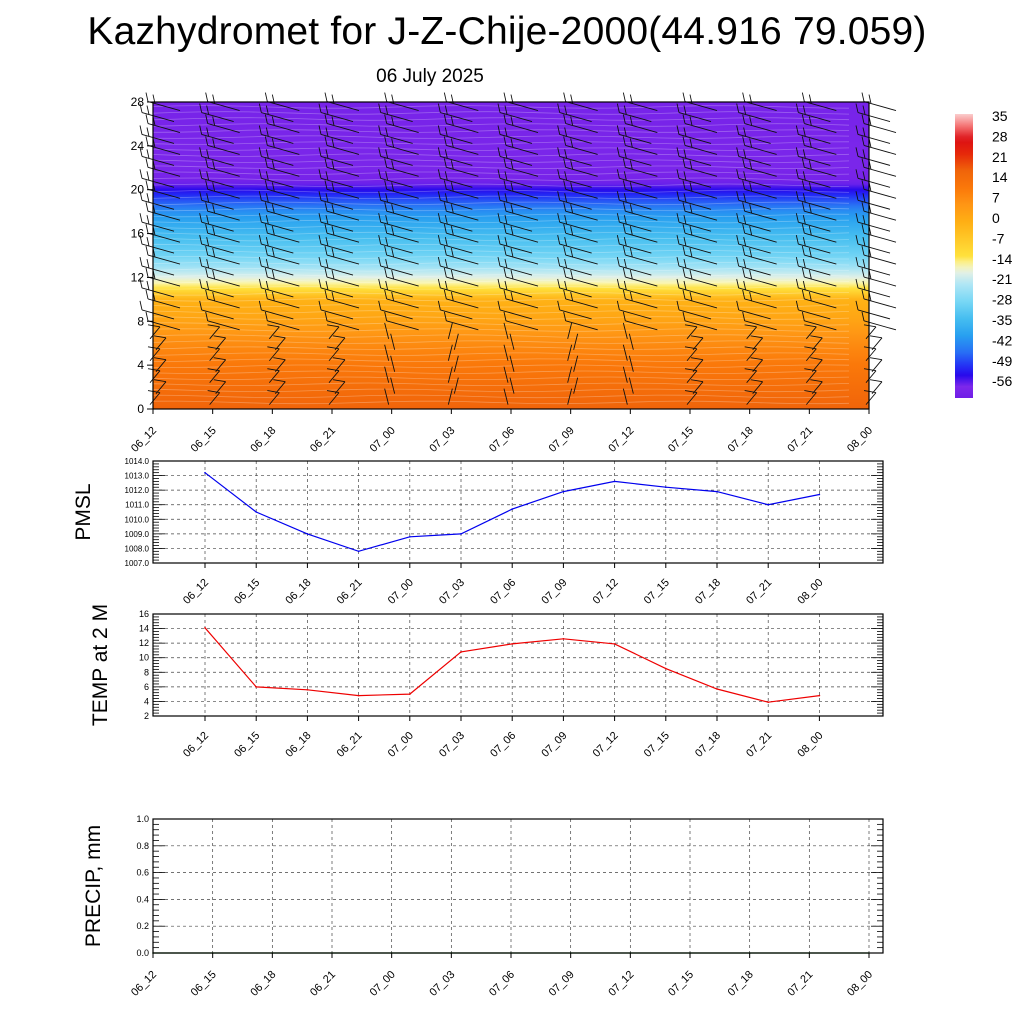  What do you see at coordinates (144, 629) in the screenshot?
I see `y-tick-label: 14` at bounding box center [144, 629].